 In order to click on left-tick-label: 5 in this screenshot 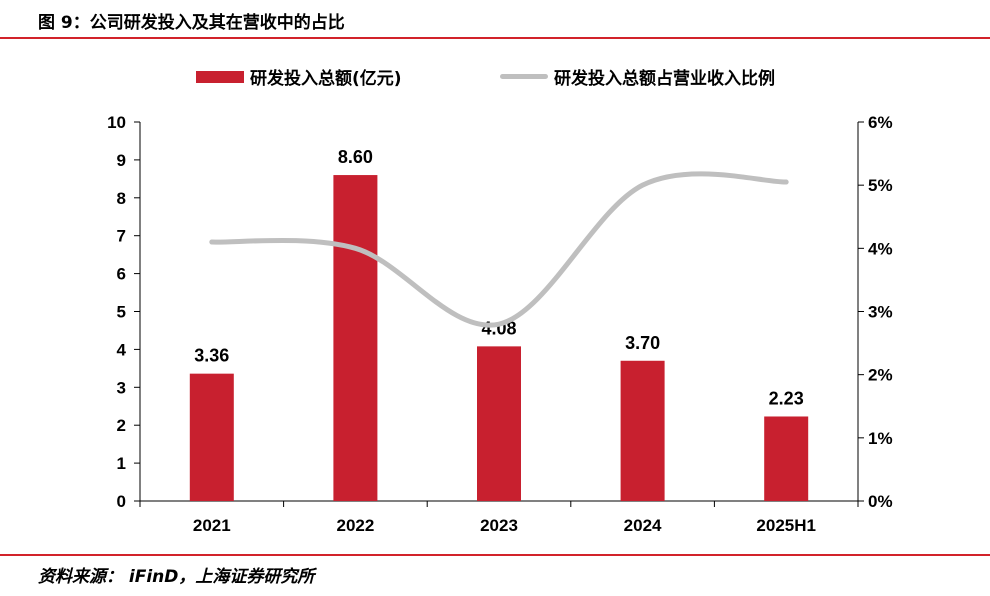, I will do `click(121, 312)`.